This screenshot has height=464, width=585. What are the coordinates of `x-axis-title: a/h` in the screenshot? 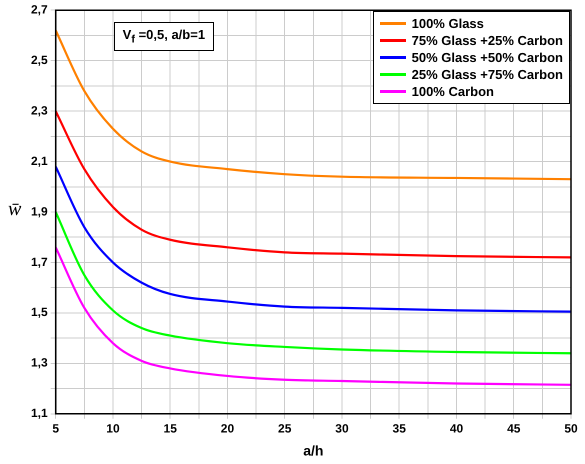 It's located at (313, 450).